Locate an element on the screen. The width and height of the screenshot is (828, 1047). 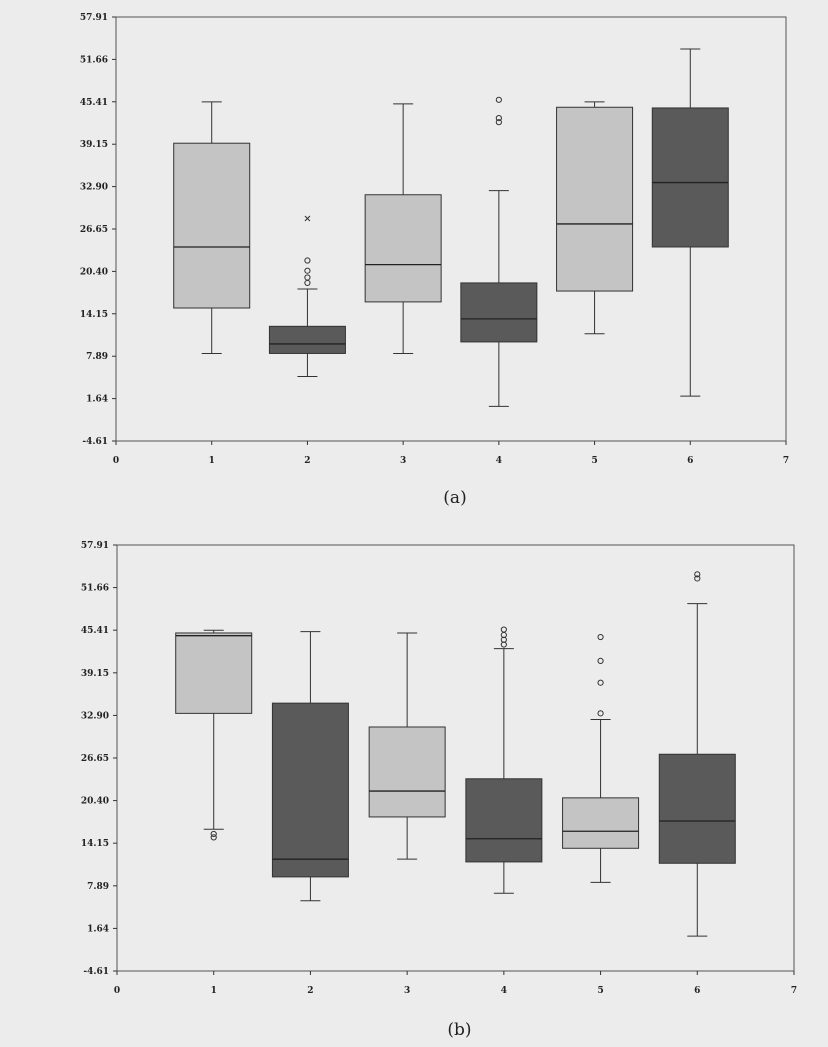
panel-caption: (a) is located at coordinates (454, 498).